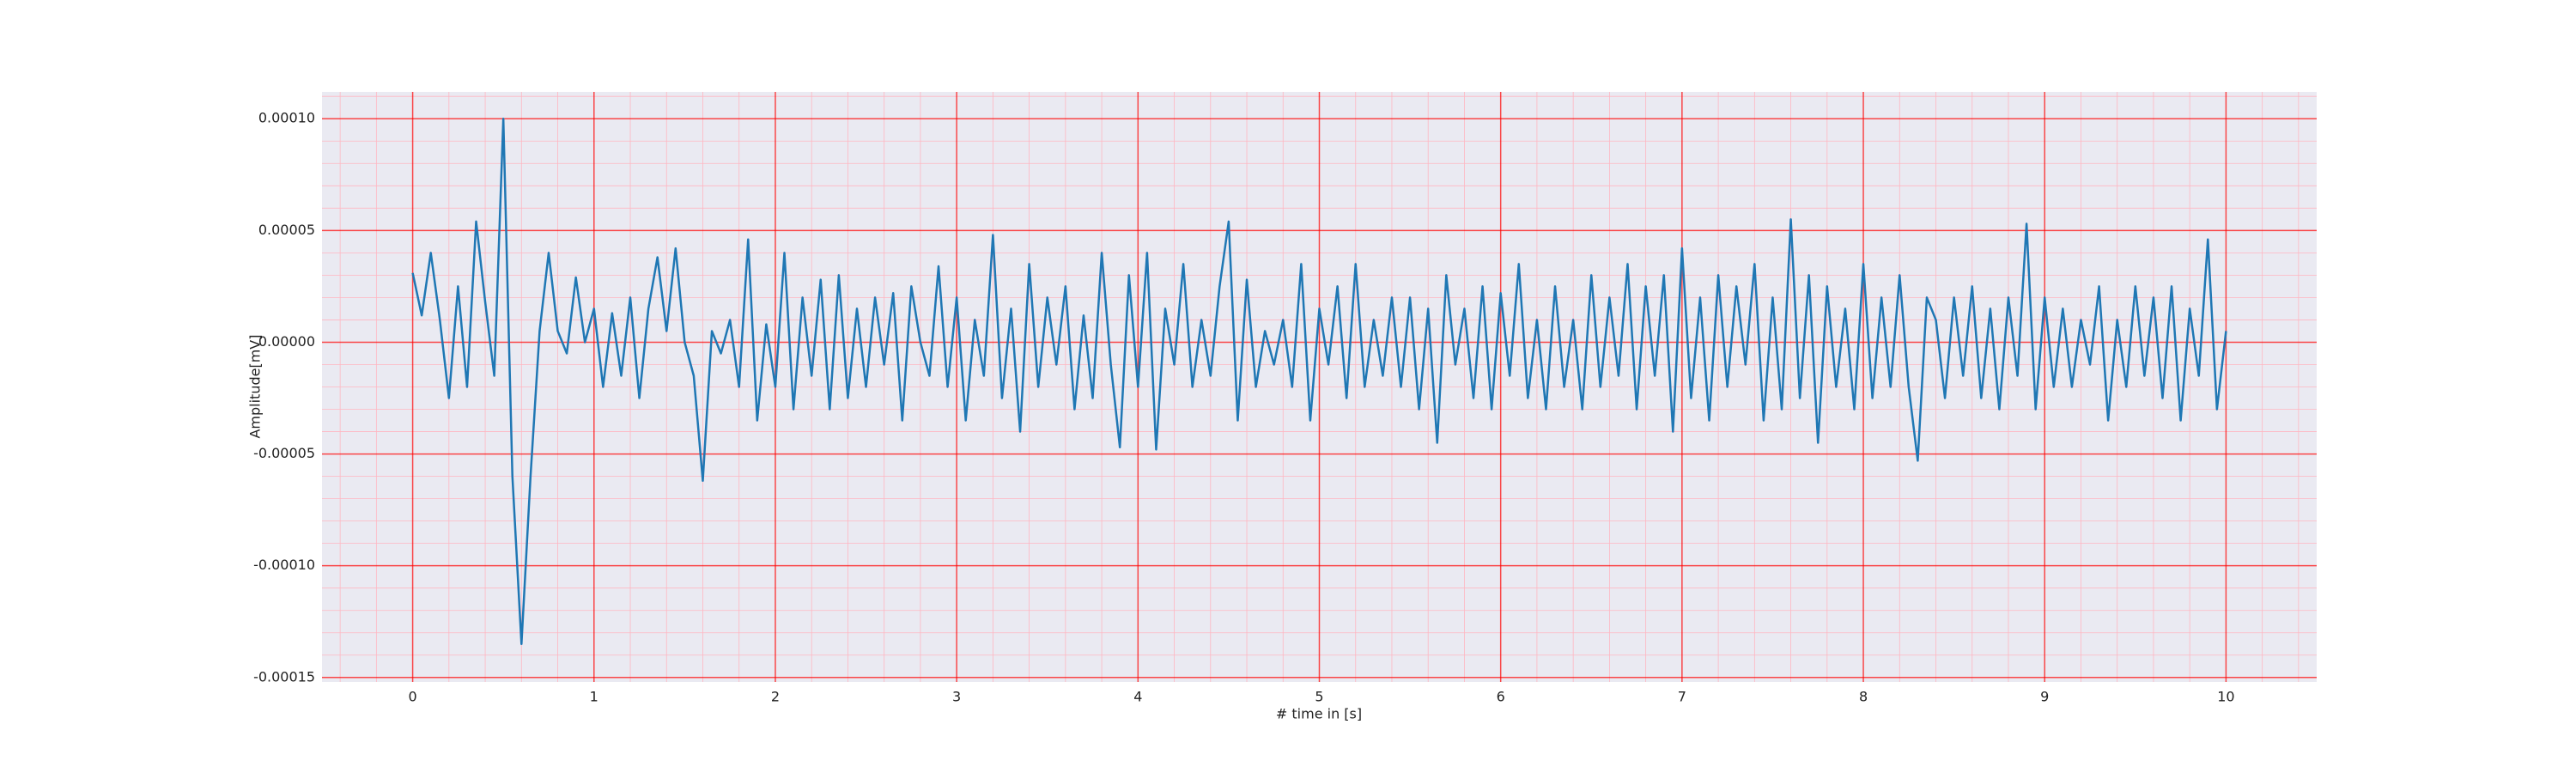 This screenshot has width=2576, height=773. What do you see at coordinates (284, 453) in the screenshot?
I see `y-tick-label: -0.00005` at bounding box center [284, 453].